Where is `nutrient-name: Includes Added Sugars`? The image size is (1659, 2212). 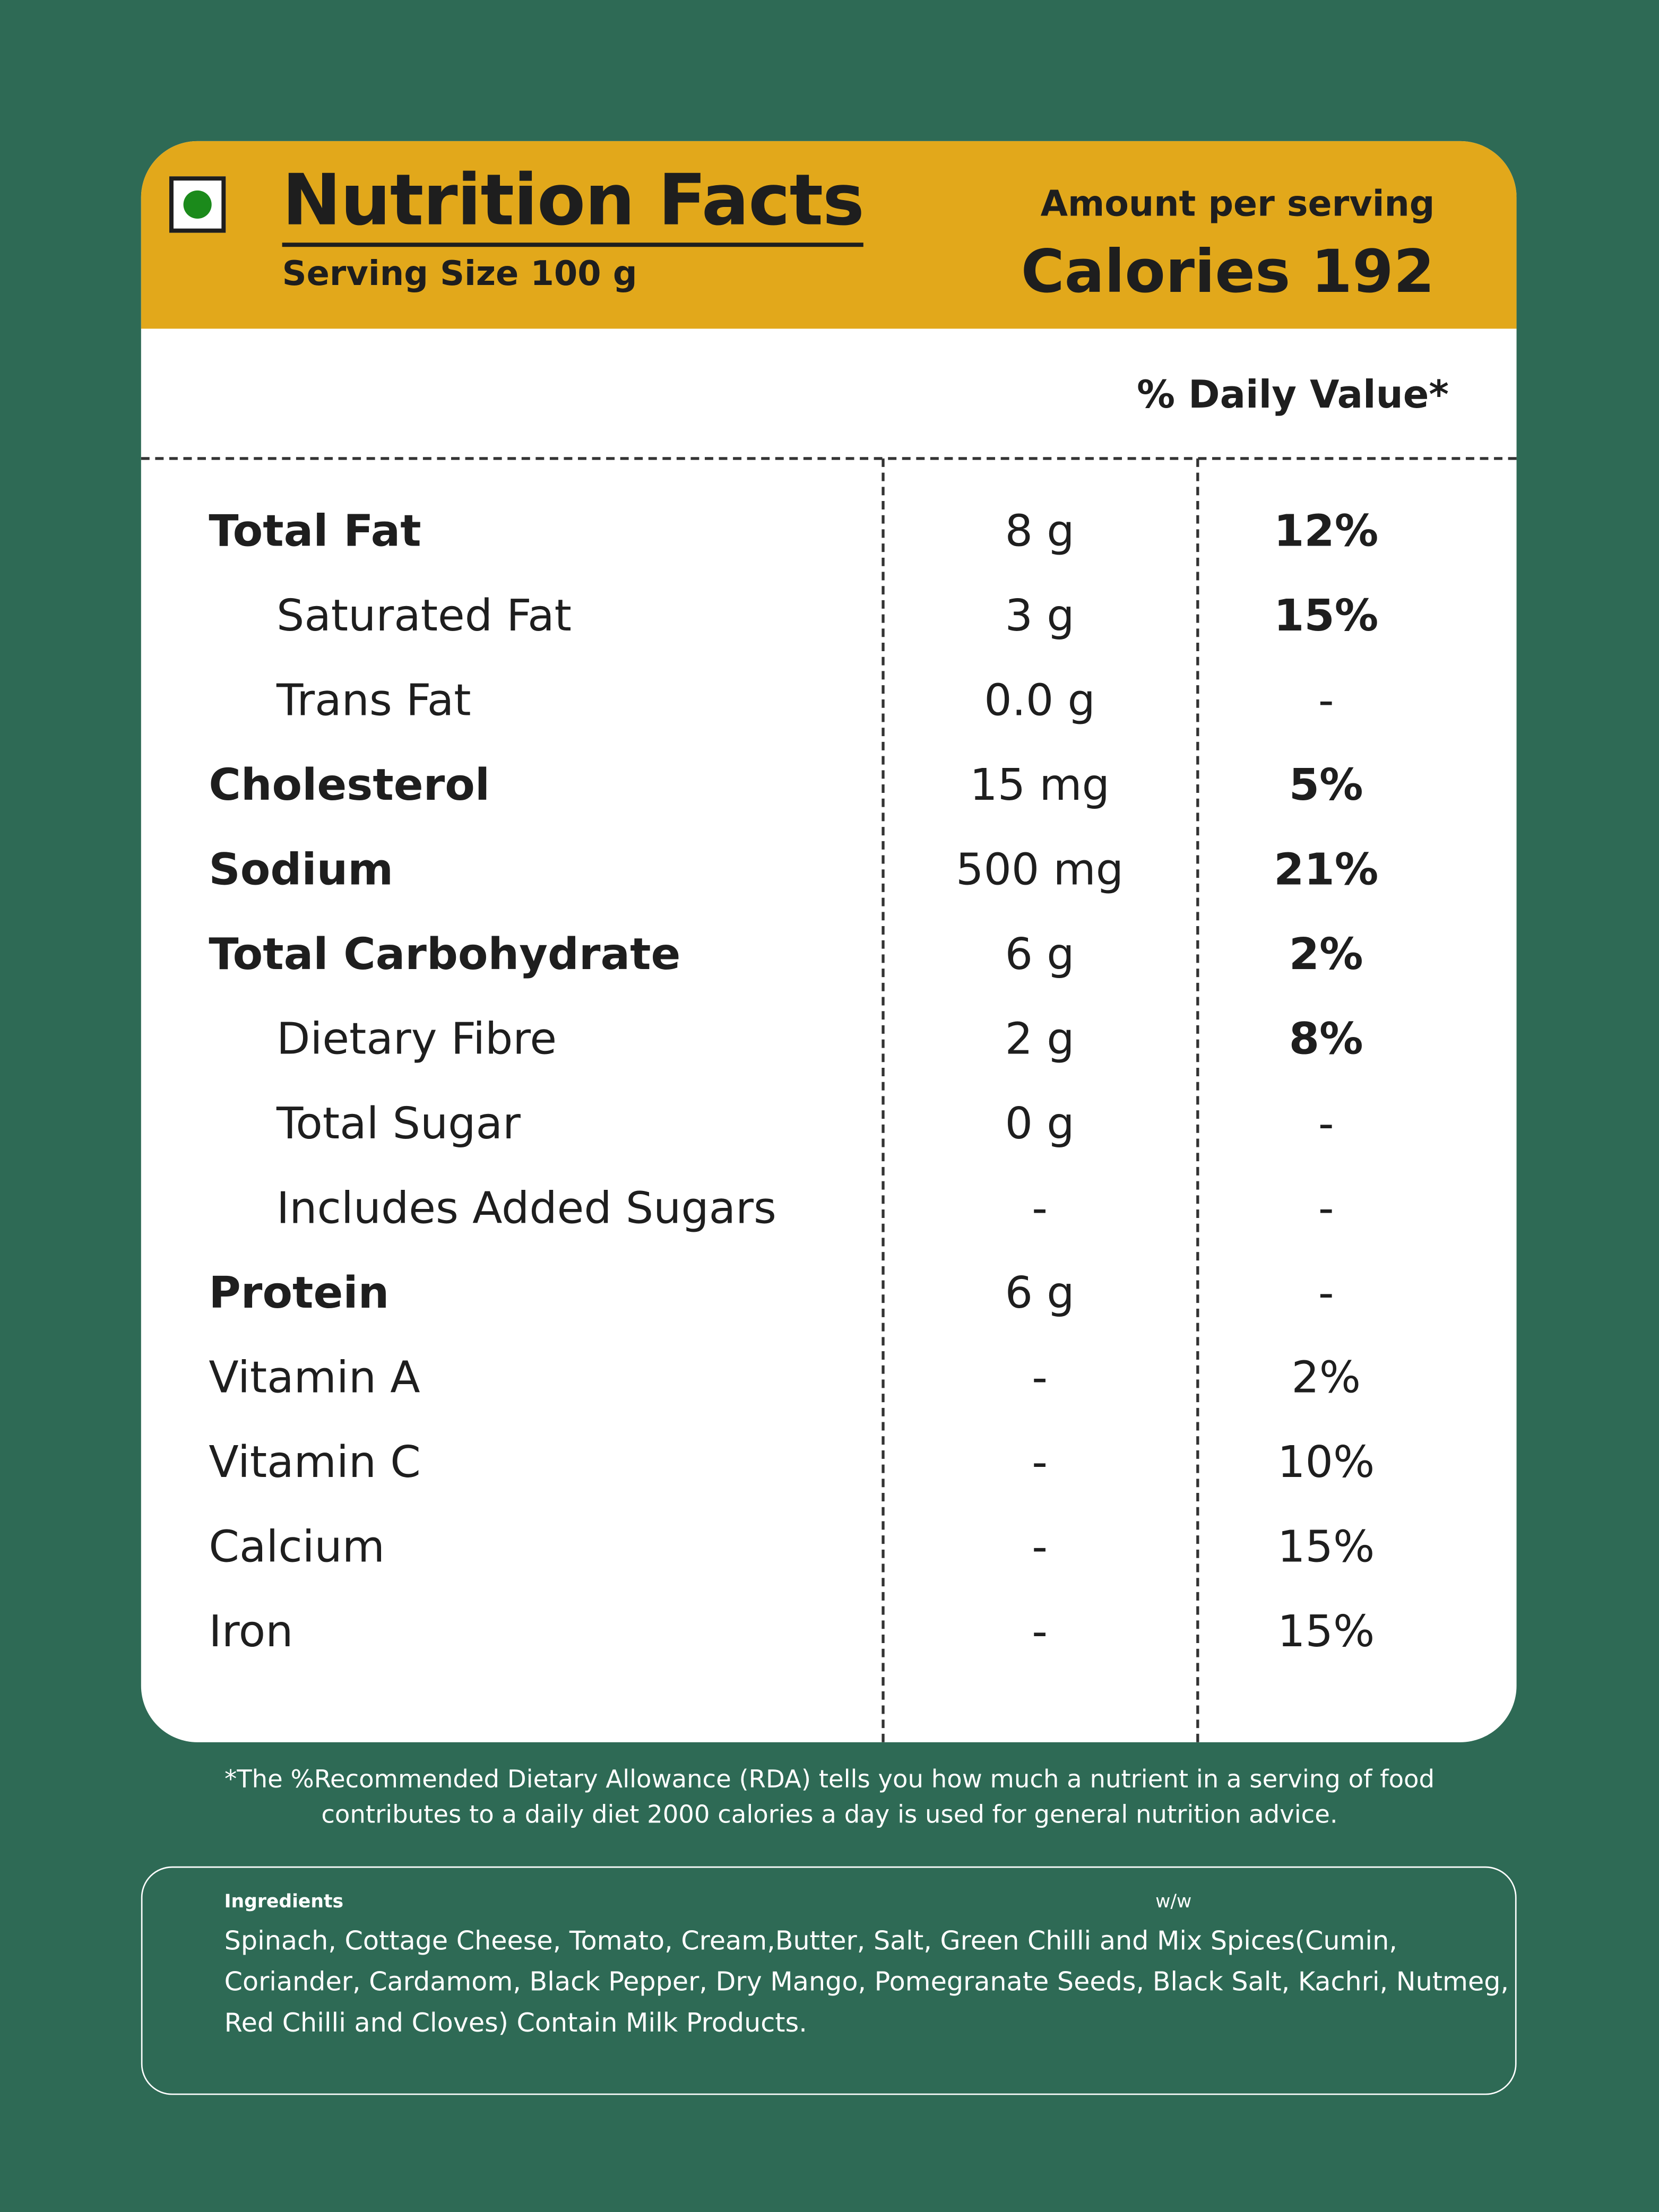 nutrient-name: Includes Added Sugars is located at coordinates (526, 1208).